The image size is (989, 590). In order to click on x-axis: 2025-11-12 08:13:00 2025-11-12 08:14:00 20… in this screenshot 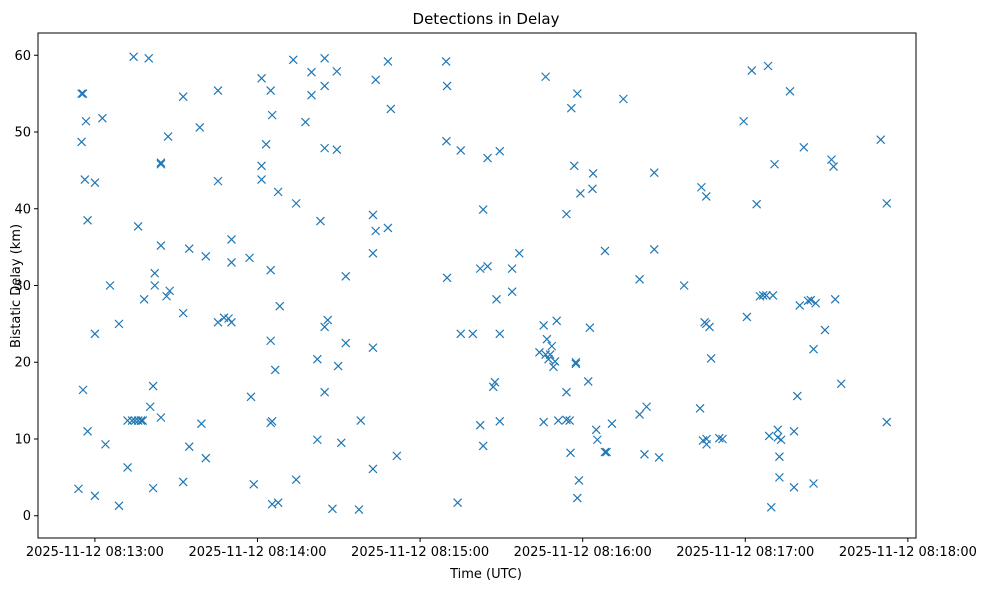, I will do `click(501, 549)`.